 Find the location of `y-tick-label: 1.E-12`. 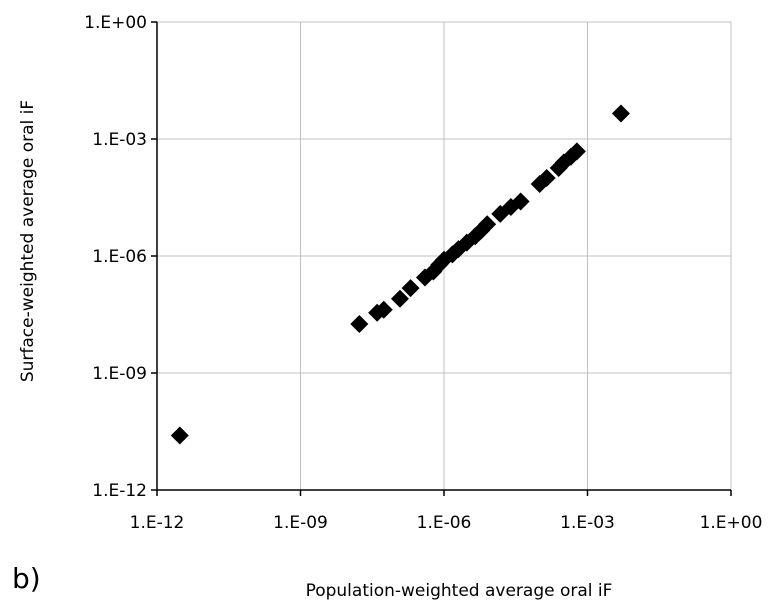

y-tick-label: 1.E-12 is located at coordinates (119, 491).